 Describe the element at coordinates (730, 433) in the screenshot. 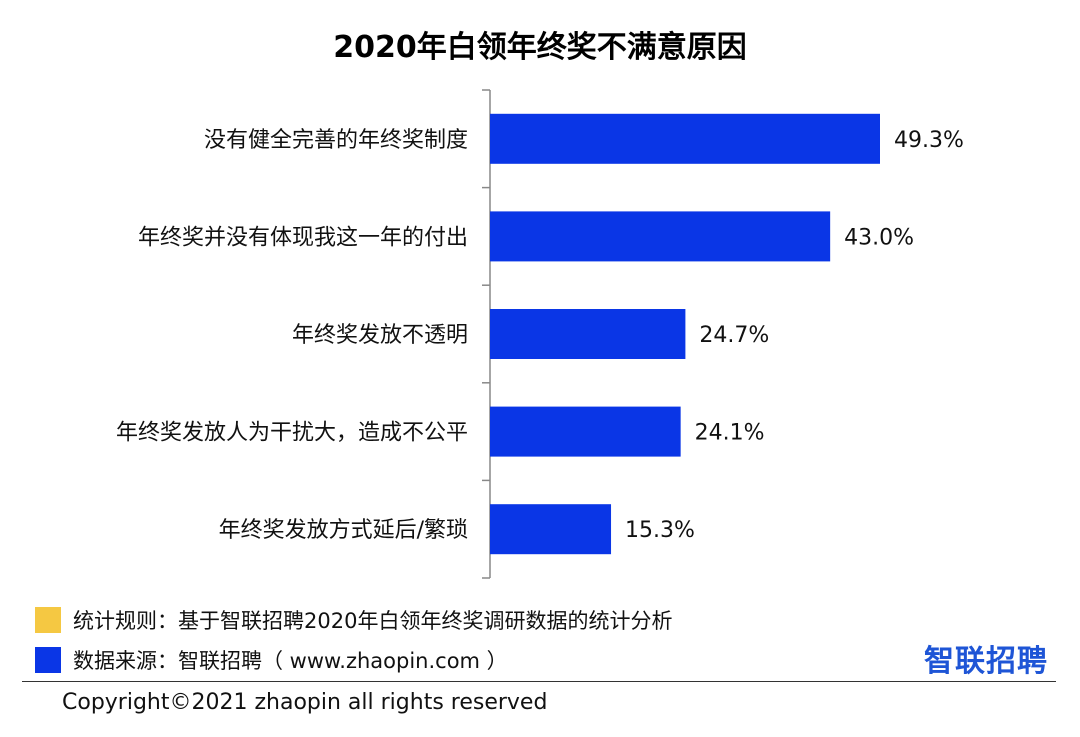

I see `value-label: 24.1%` at that location.